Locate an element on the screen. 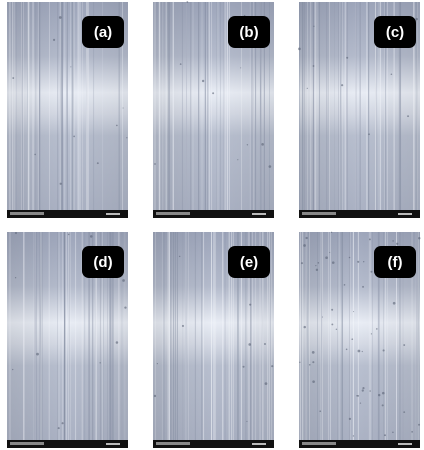 The width and height of the screenshot is (424, 450). panel-label: (e) is located at coordinates (249, 262).